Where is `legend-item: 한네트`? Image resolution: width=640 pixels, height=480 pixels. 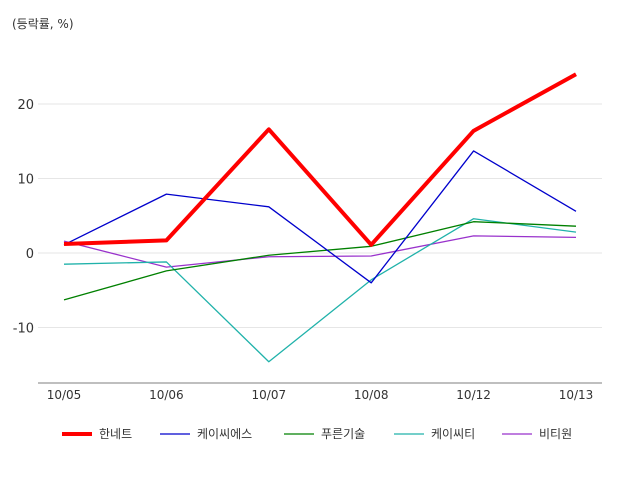 legend-item: 한네트 is located at coordinates (97, 434).